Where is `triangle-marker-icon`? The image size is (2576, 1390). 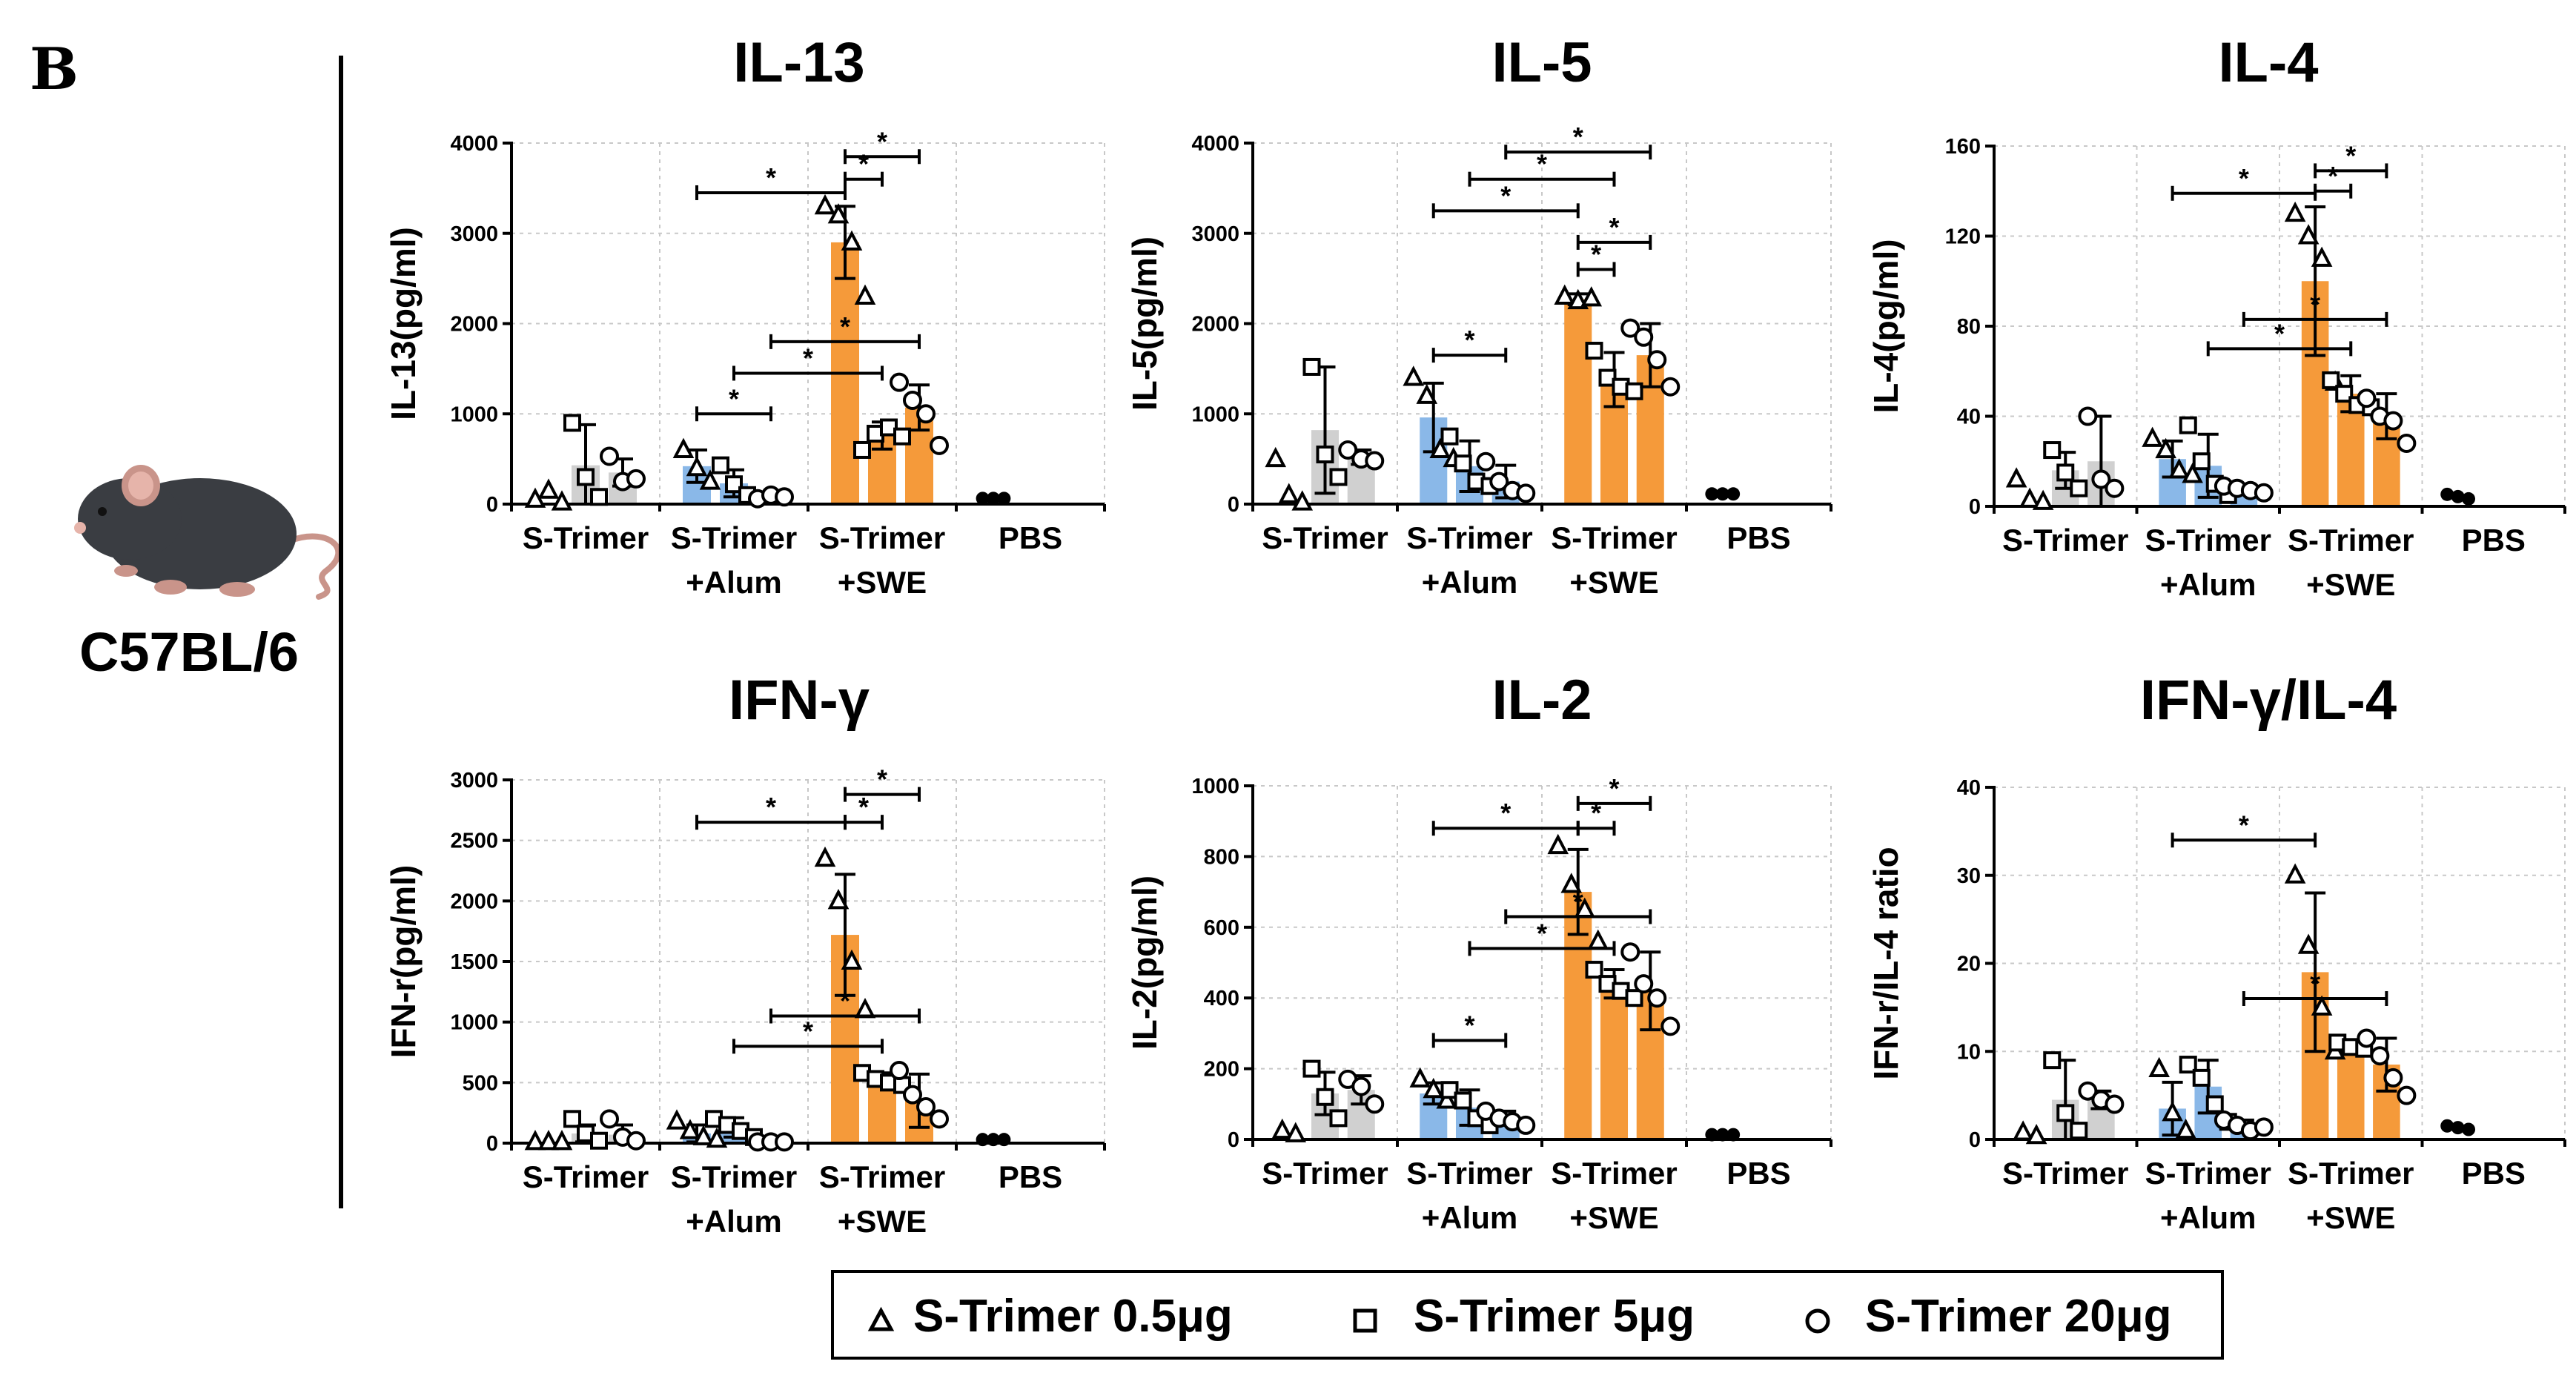
triangle-marker-icon is located at coordinates (881, 1318).